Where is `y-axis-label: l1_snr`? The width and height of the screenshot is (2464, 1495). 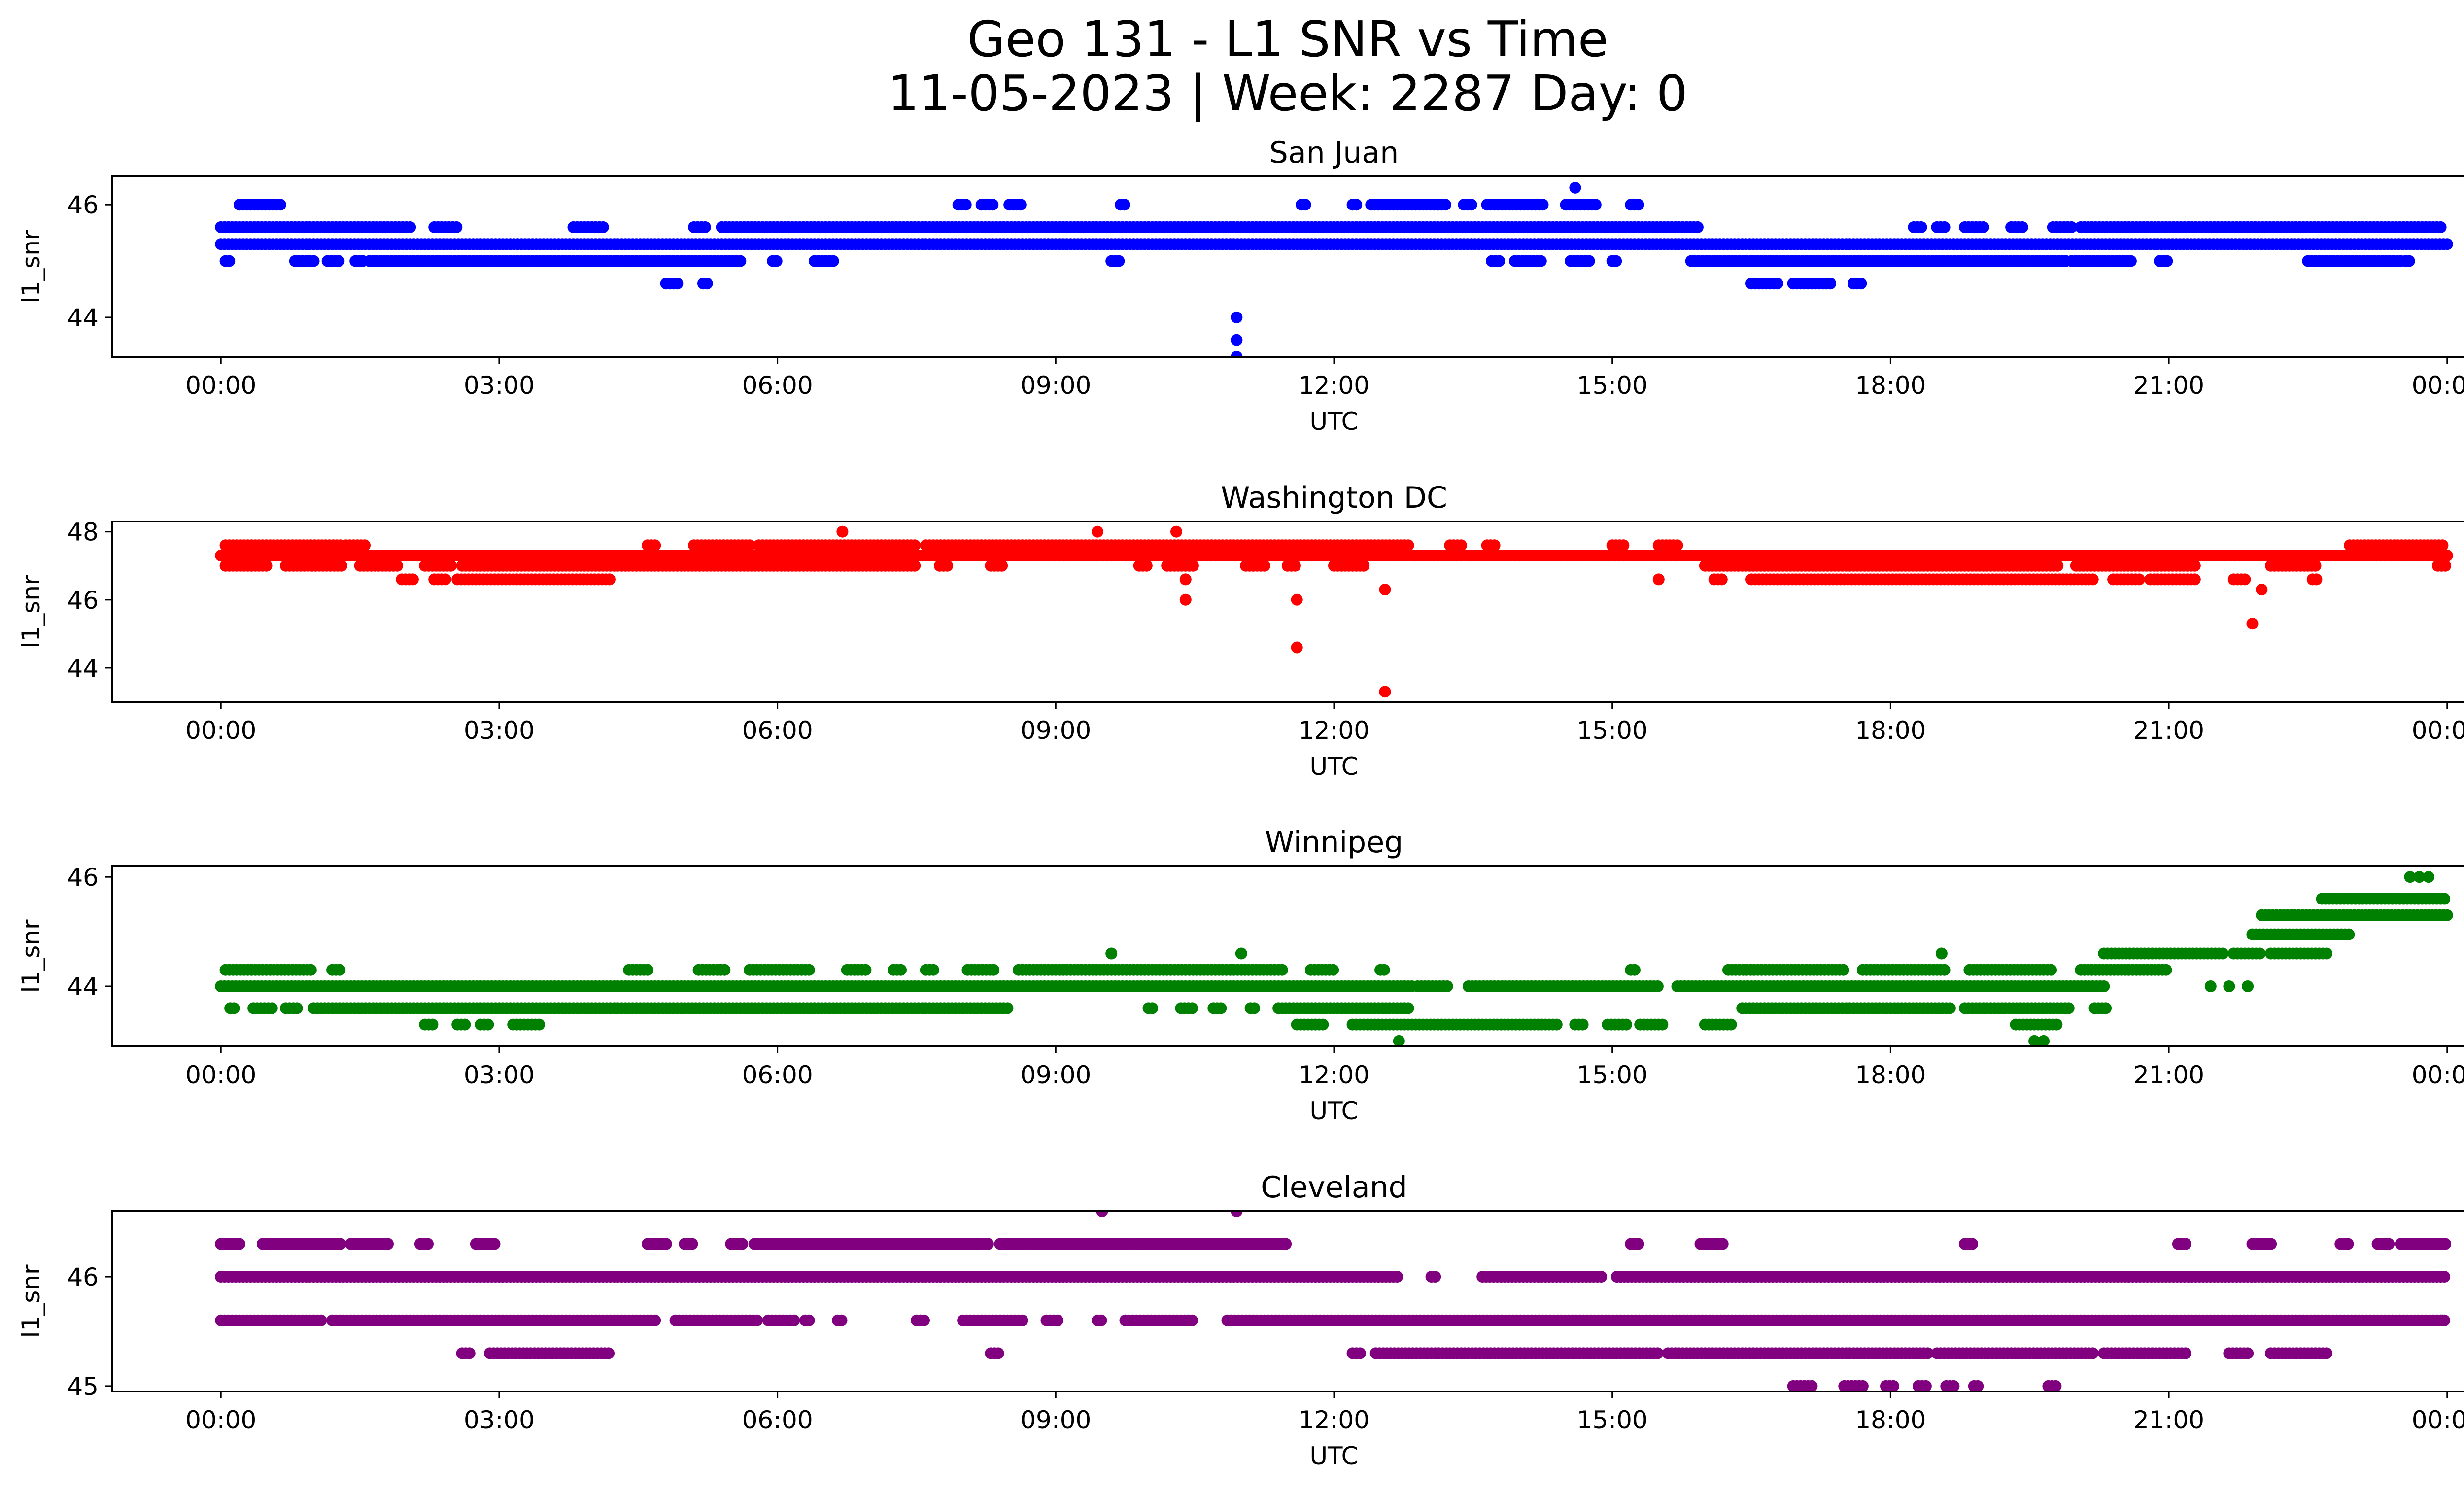
y-axis-label: l1_snr is located at coordinates (31, 956).